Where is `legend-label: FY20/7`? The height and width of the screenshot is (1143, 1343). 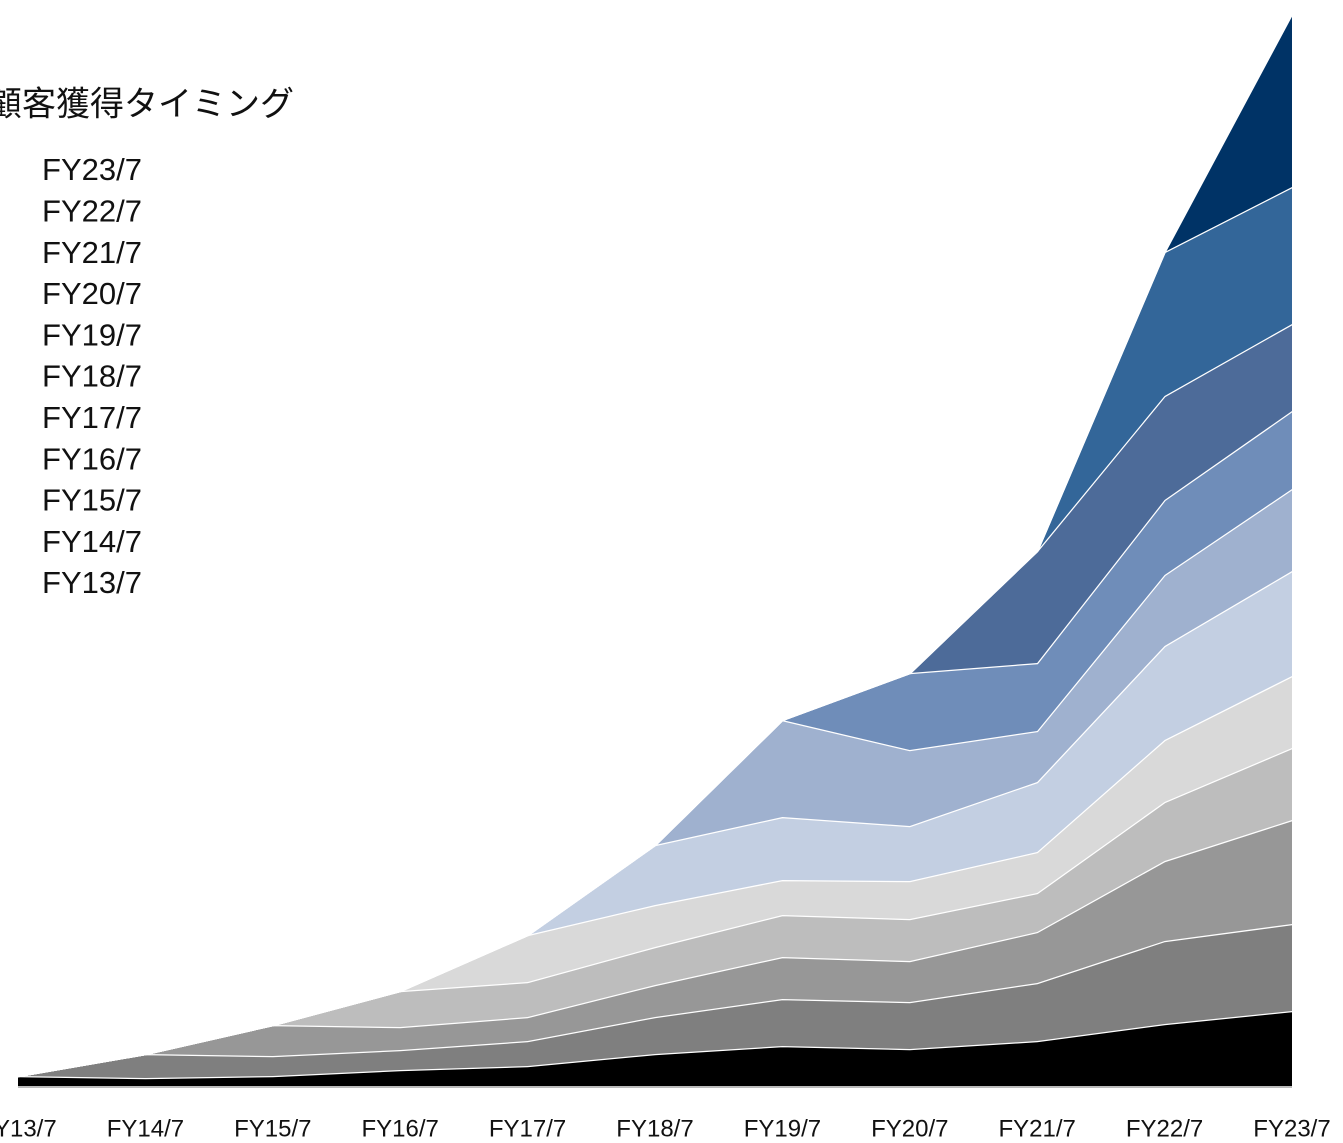 legend-label: FY20/7 is located at coordinates (92, 293).